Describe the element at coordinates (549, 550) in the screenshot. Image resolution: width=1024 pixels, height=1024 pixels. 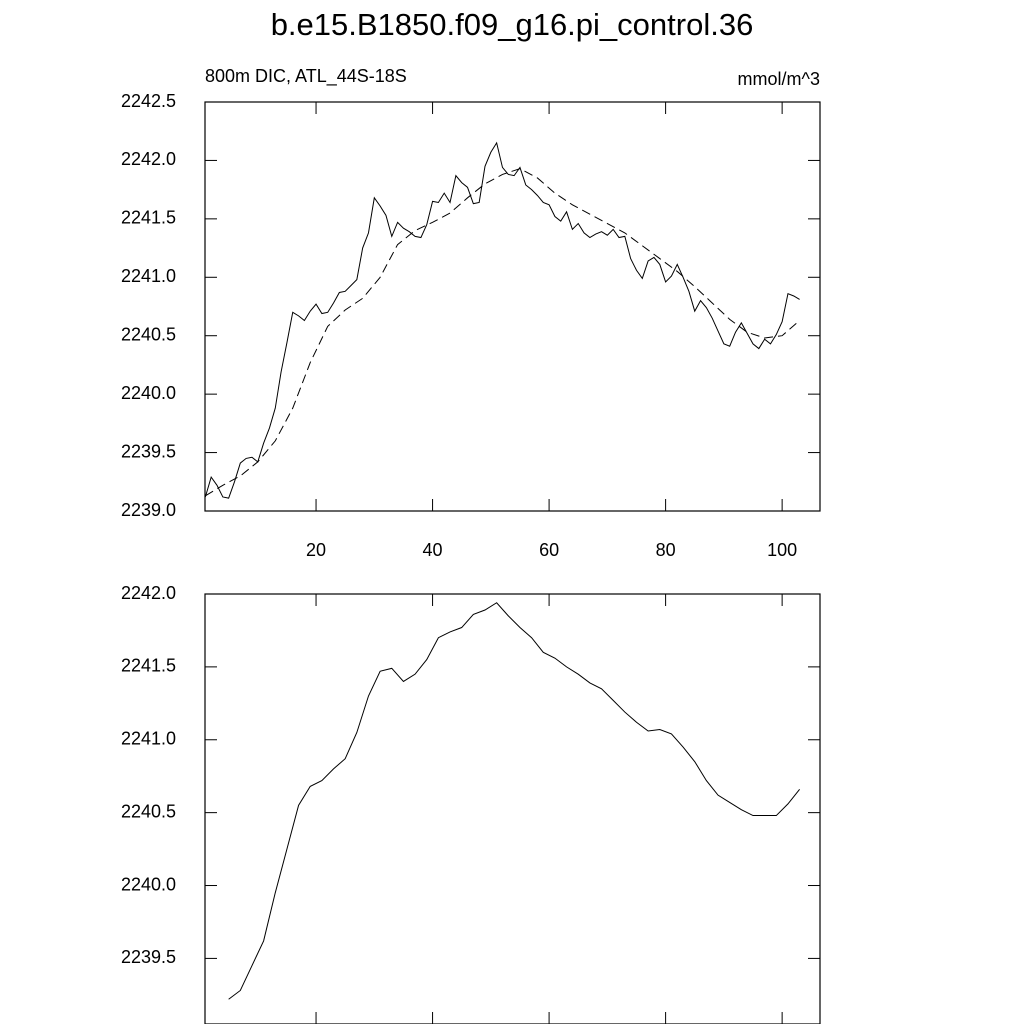
I see `x-tick-label: 60` at that location.